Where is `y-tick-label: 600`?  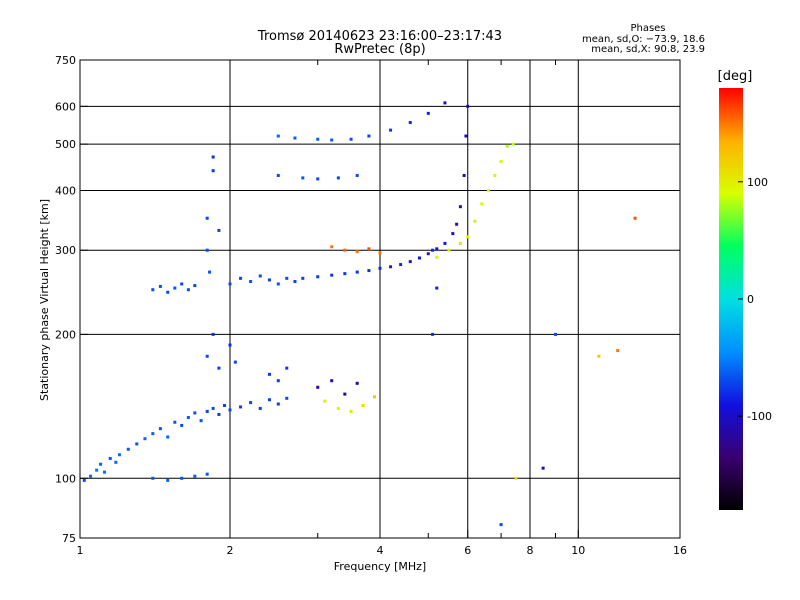
y-tick-label: 600 is located at coordinates (65, 106).